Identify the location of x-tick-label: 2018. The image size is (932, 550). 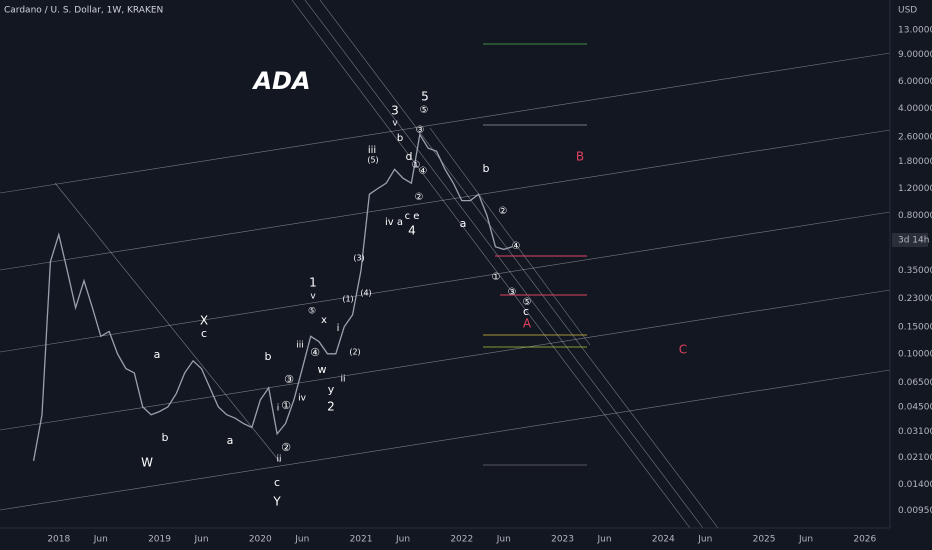
(58, 540).